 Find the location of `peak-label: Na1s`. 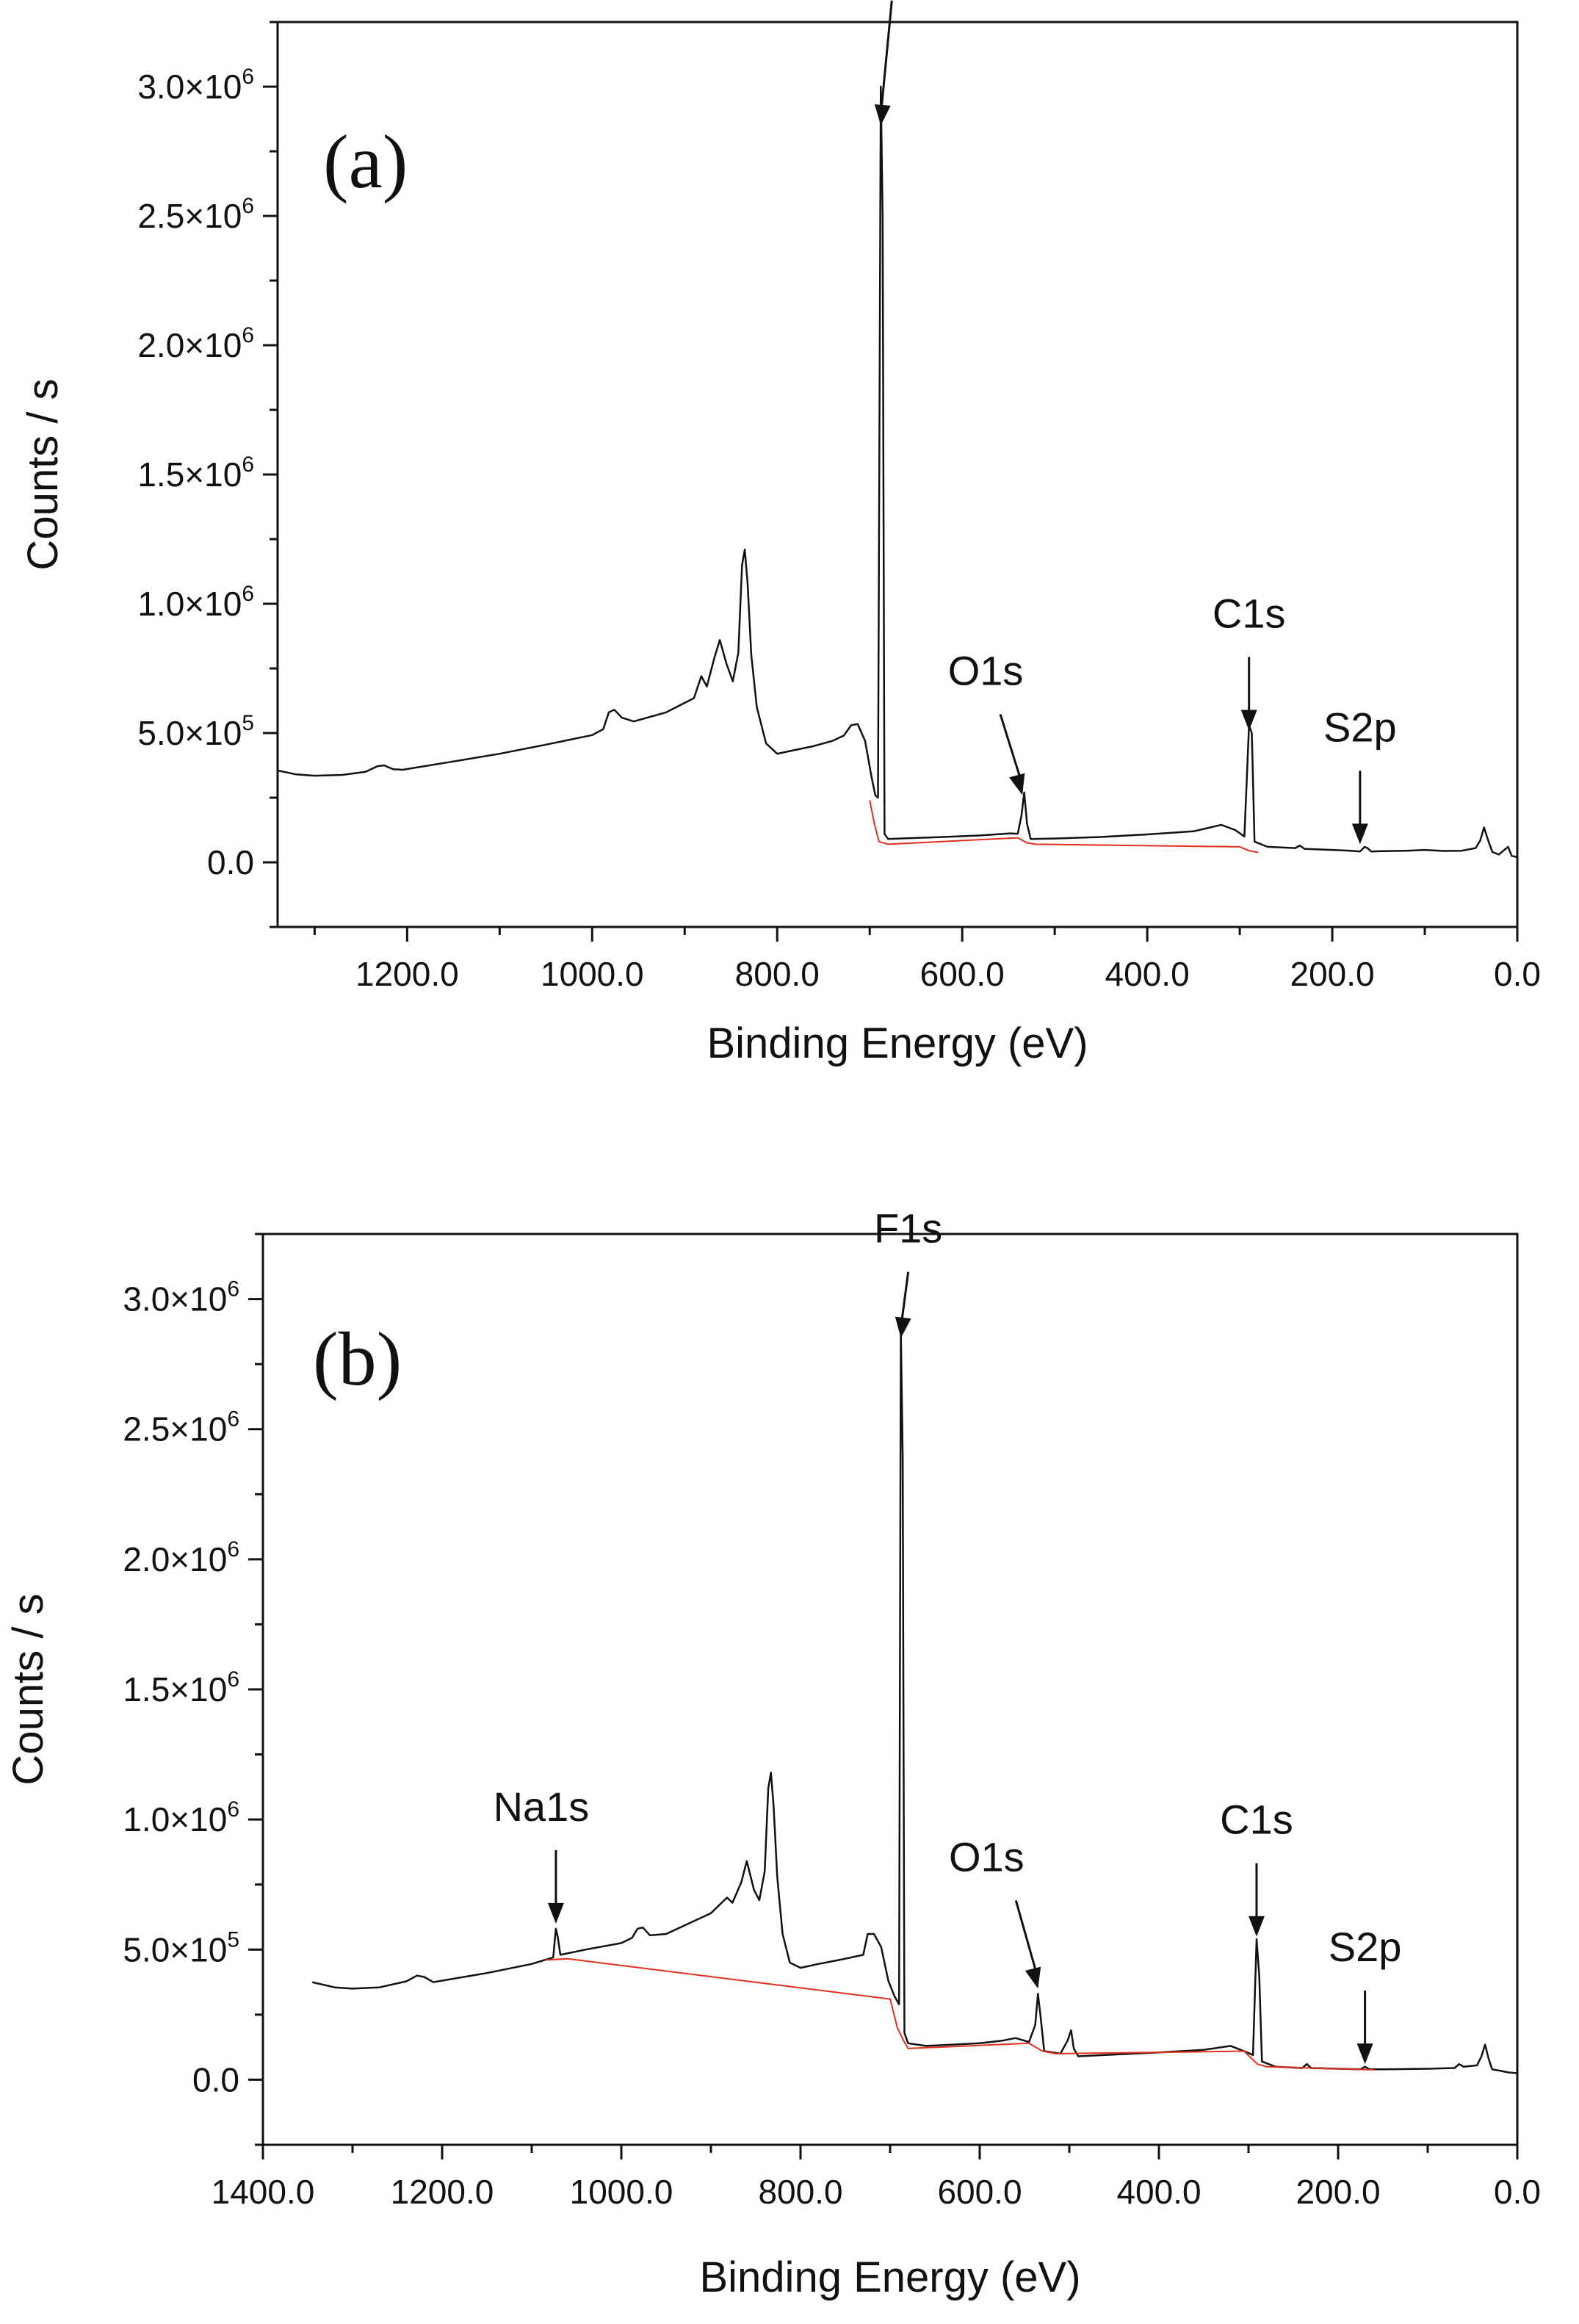

peak-label: Na1s is located at coordinates (542, 1806).